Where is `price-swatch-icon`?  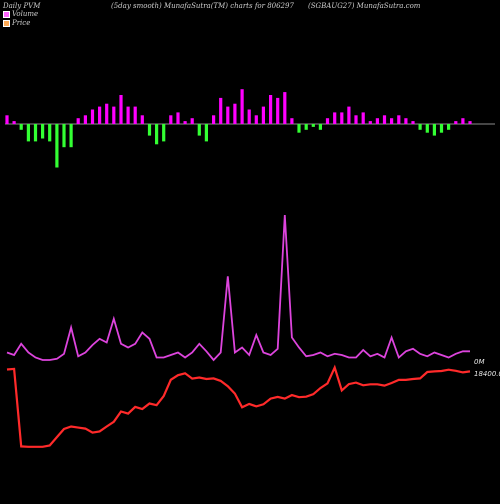 price-swatch-icon is located at coordinates (6, 23).